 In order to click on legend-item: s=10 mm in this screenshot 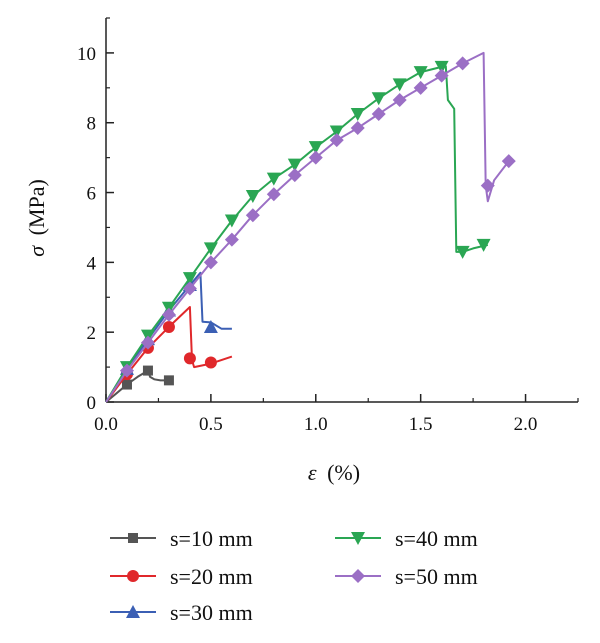, I will do `click(181, 538)`.